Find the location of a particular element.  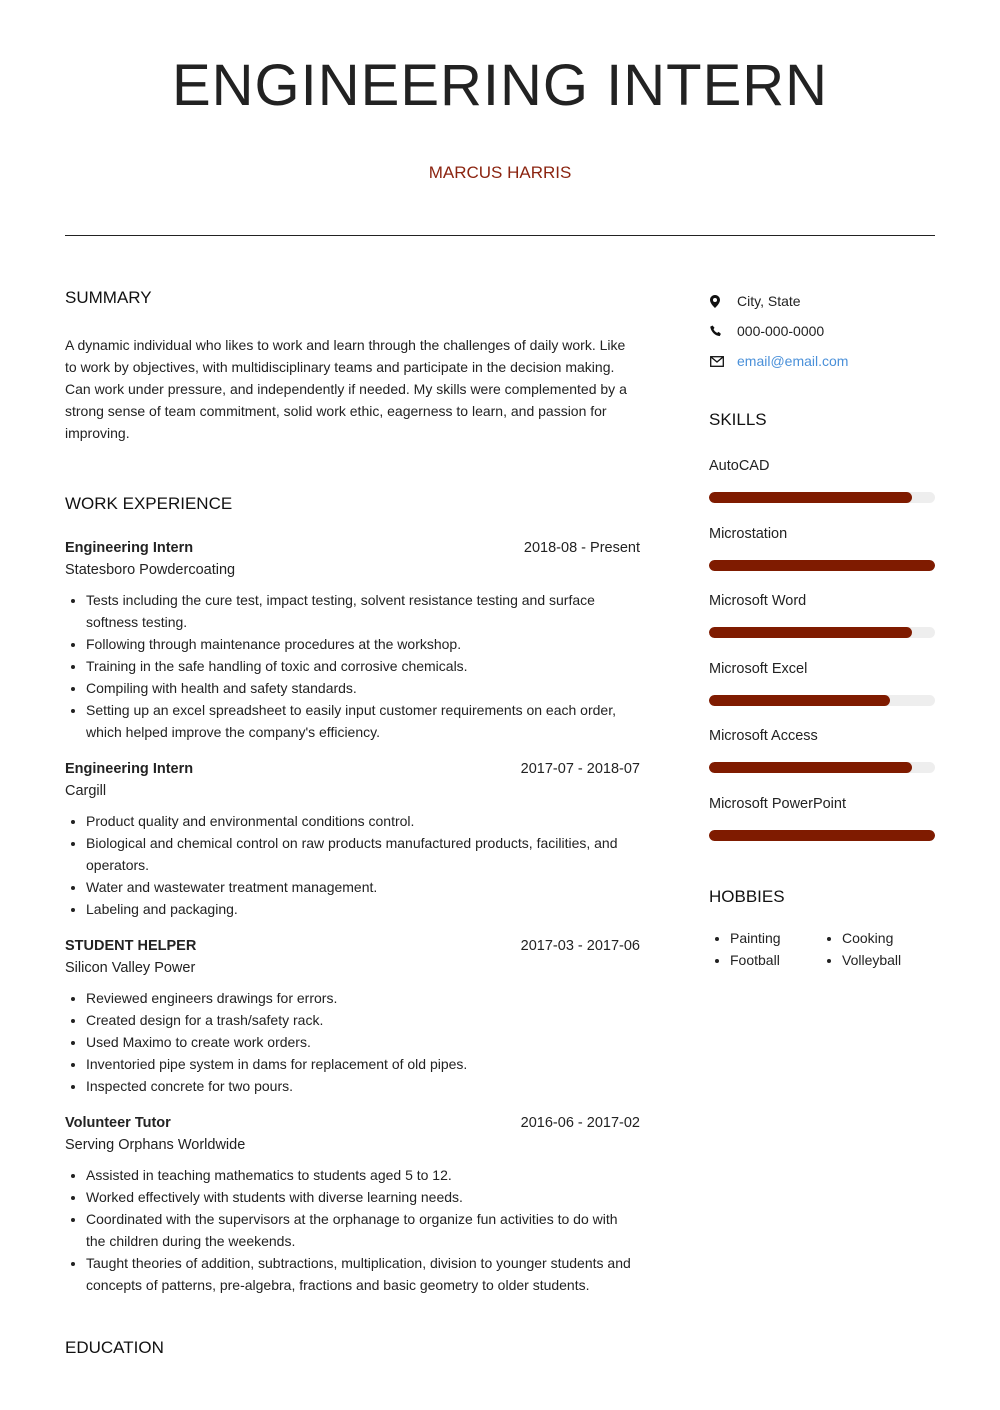

job-company: Statesboro Powdercoating is located at coordinates (150, 570).